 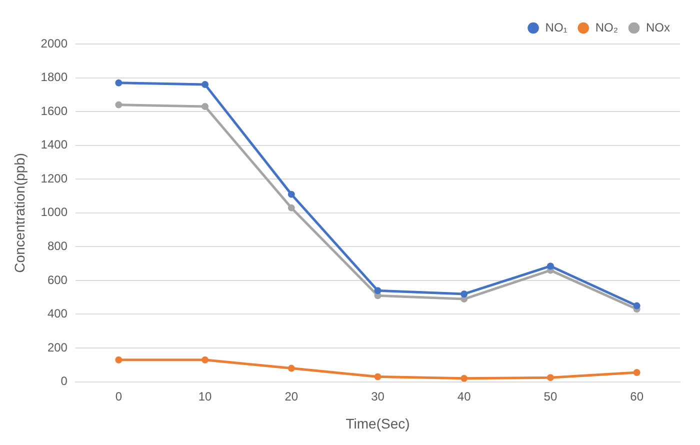 What do you see at coordinates (57, 347) in the screenshot?
I see `y-tick-label: 200` at bounding box center [57, 347].